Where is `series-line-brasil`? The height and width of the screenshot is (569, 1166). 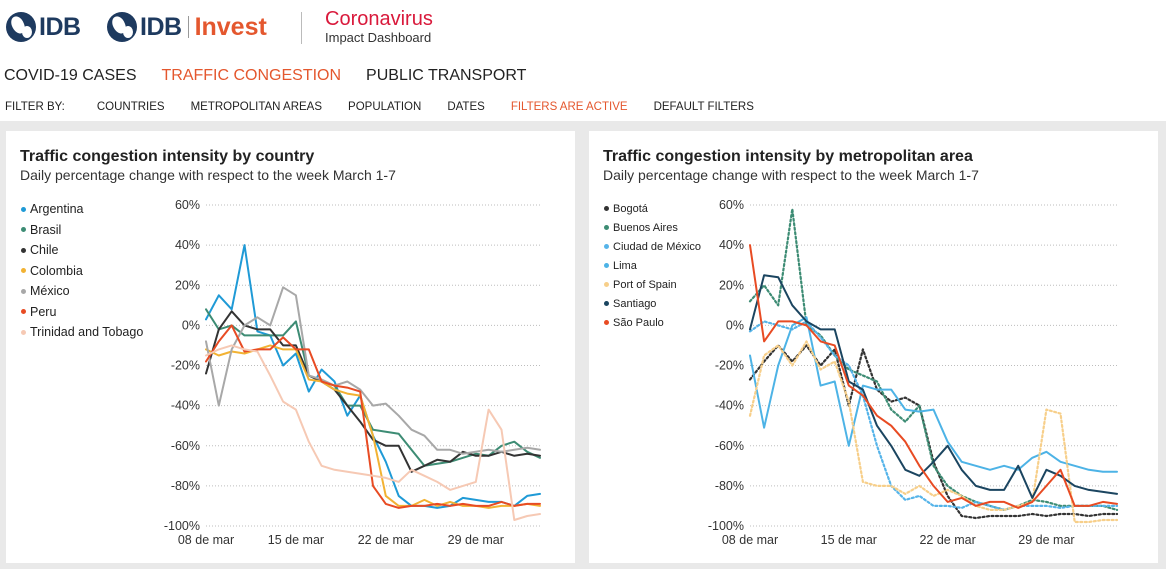 series-line-brasil is located at coordinates (373, 387).